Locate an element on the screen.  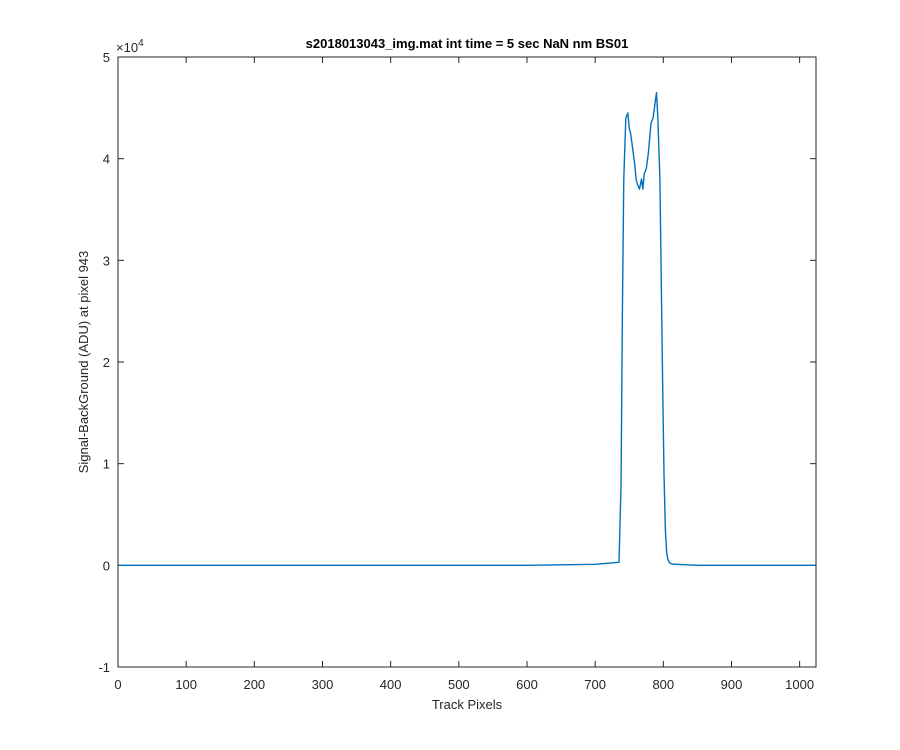
y-axis-label: Signal-BackGround (ADU) at pixel 943 is located at coordinates (83, 362).